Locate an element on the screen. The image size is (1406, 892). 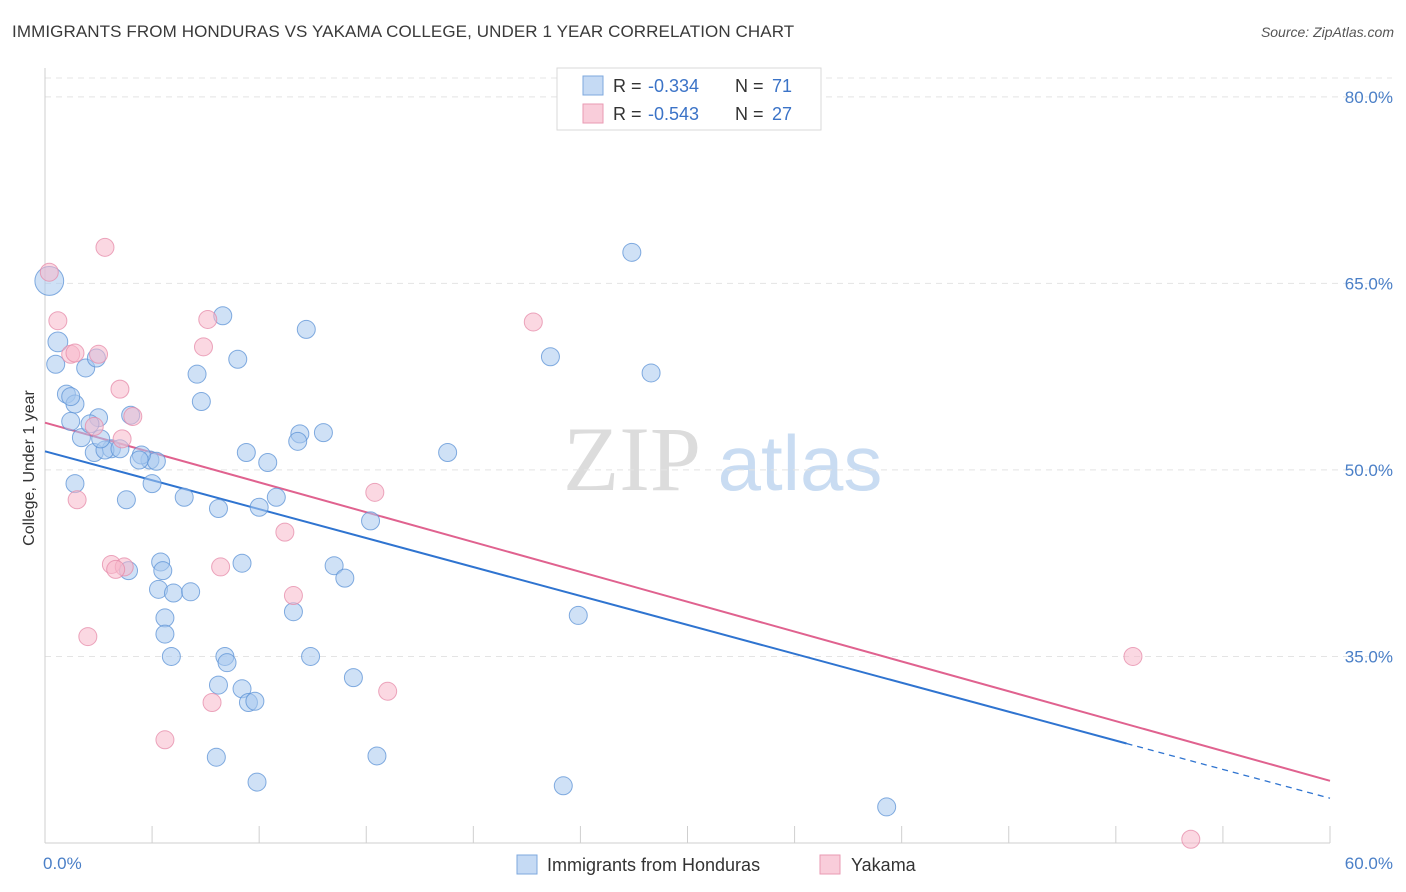
y-tick-label: 80.0% is located at coordinates (1369, 97).